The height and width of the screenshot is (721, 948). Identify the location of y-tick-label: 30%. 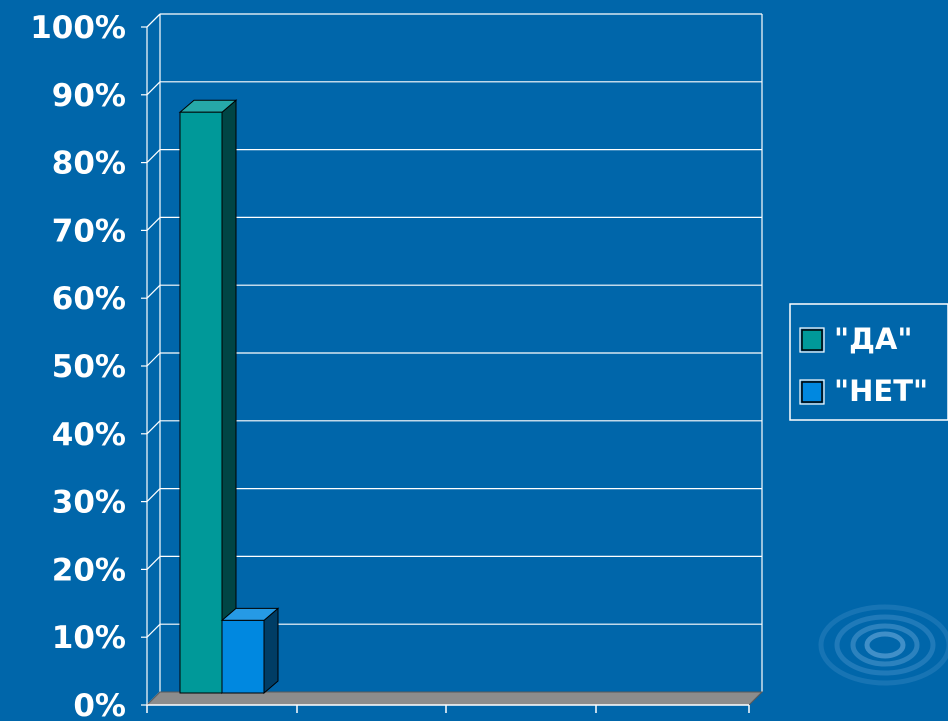
(89, 503).